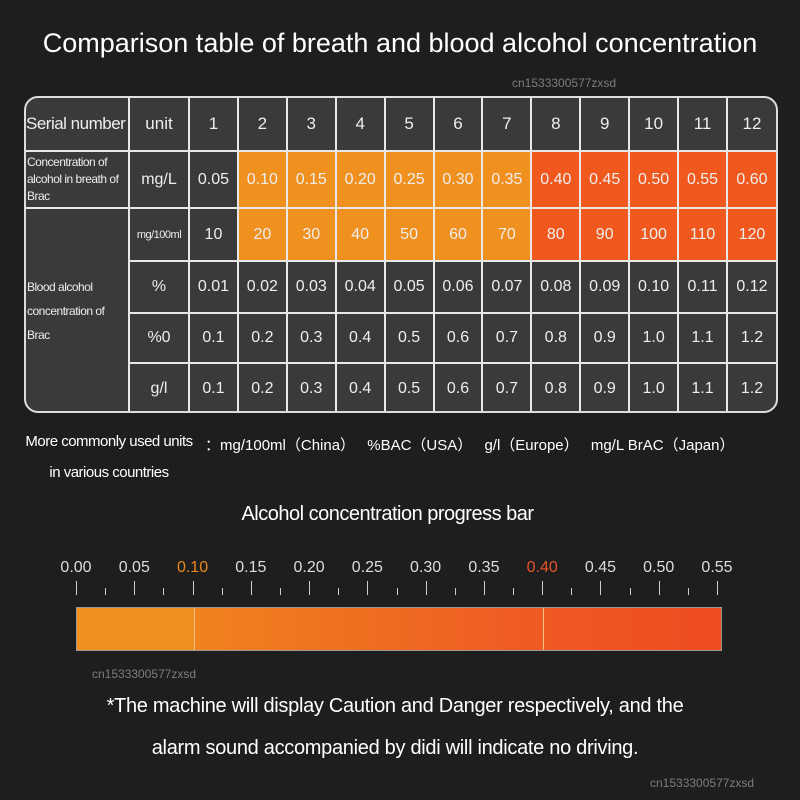  I want to click on danger-divider, so click(544, 629).